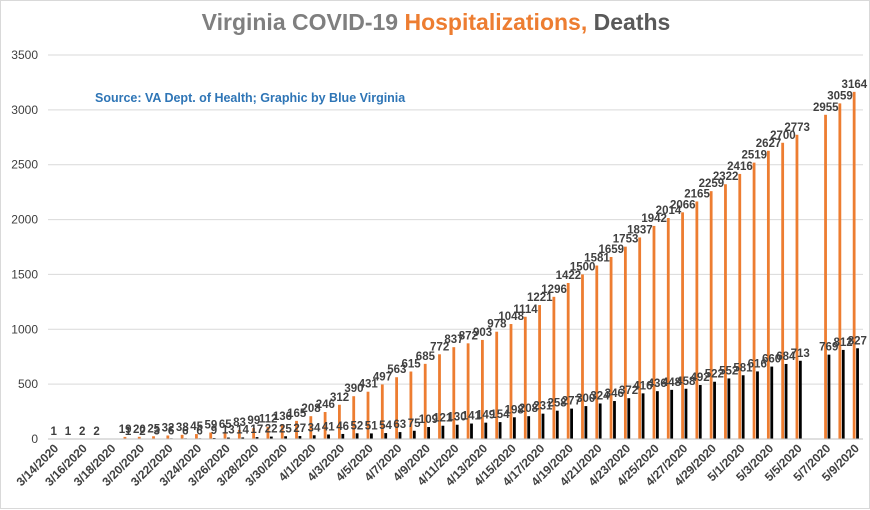  Describe the element at coordinates (24, 110) in the screenshot. I see `y-tick-label: 3000` at that location.